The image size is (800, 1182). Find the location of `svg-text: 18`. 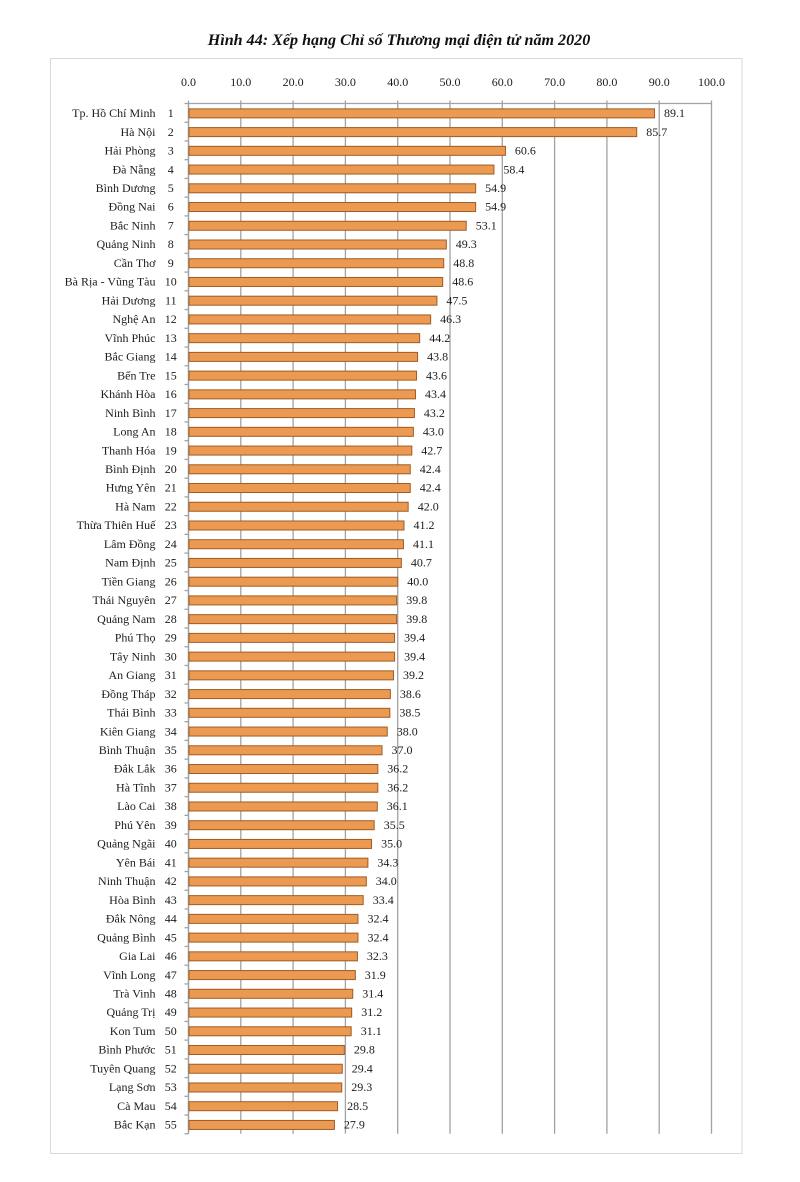

svg-text: 18 is located at coordinates (171, 432).